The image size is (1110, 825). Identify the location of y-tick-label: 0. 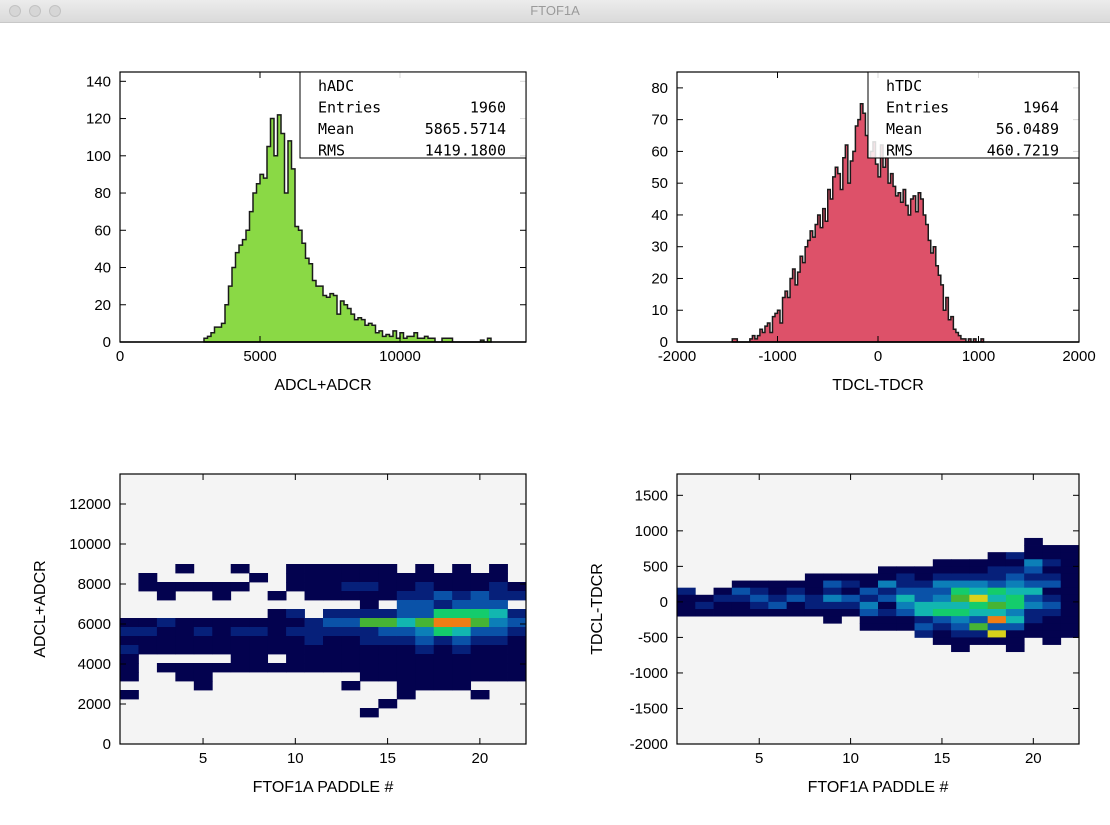
(107, 744).